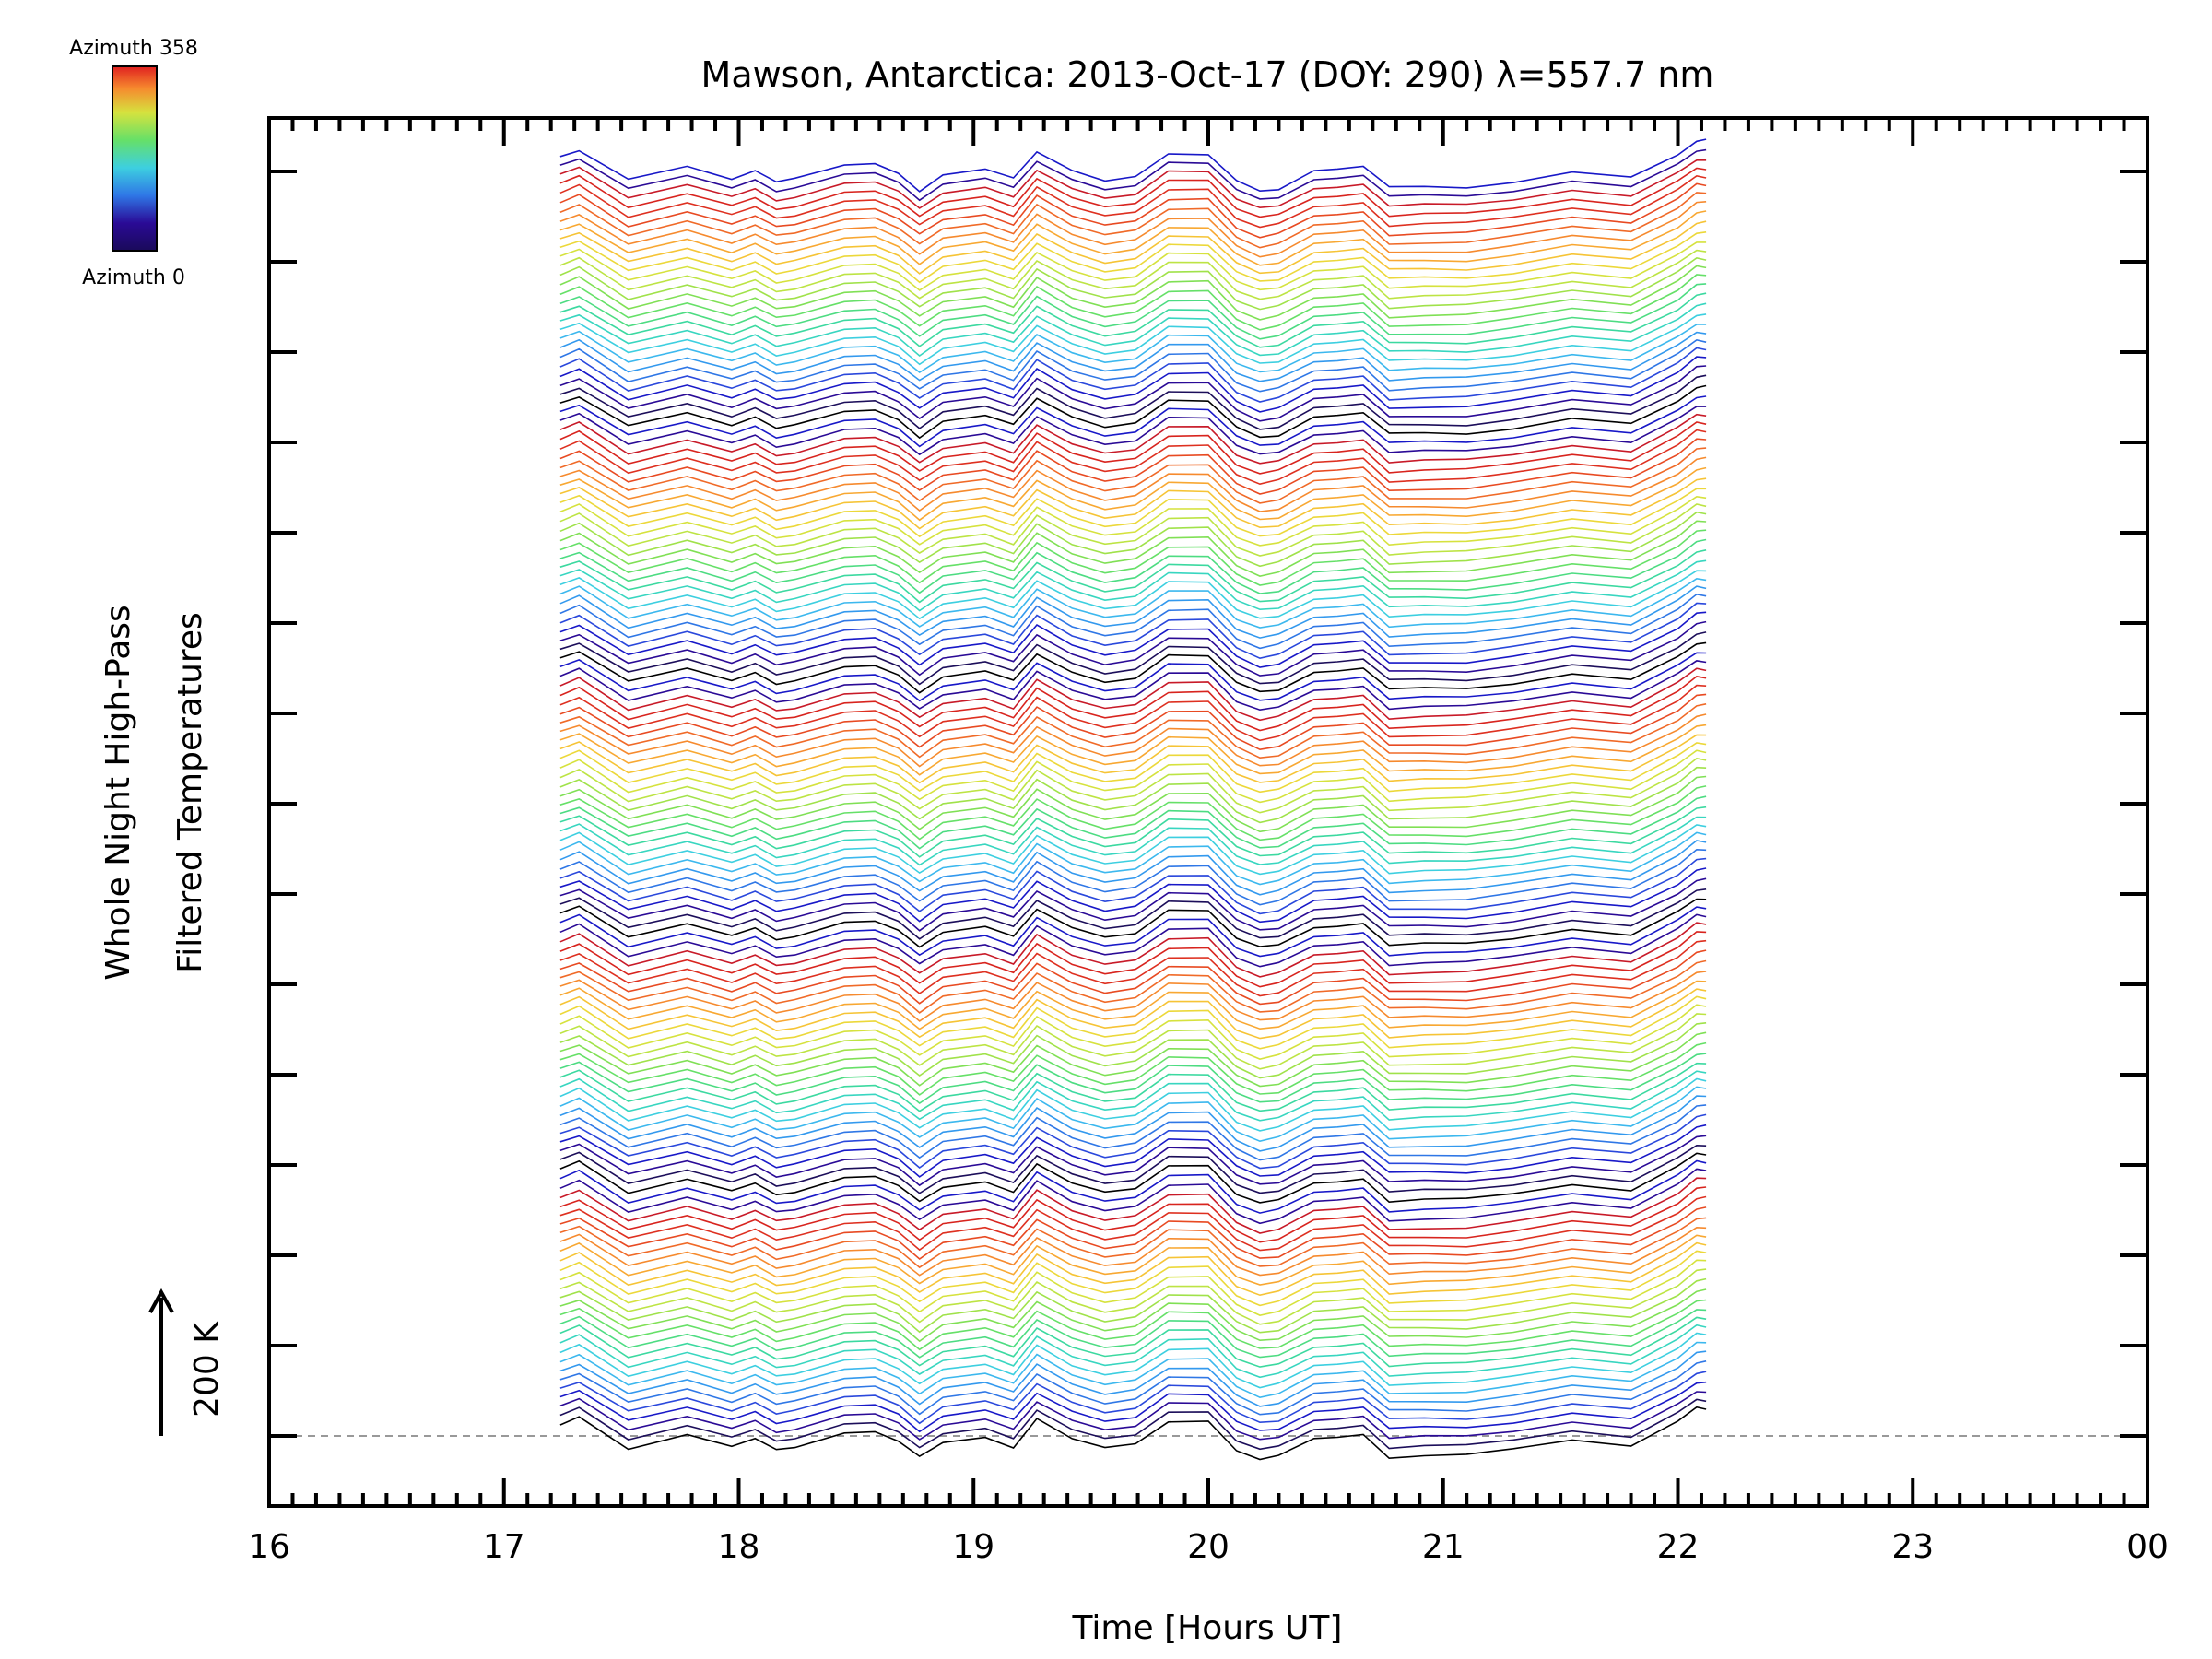  What do you see at coordinates (504, 1547) in the screenshot?
I see `x-tick-label: 17` at bounding box center [504, 1547].